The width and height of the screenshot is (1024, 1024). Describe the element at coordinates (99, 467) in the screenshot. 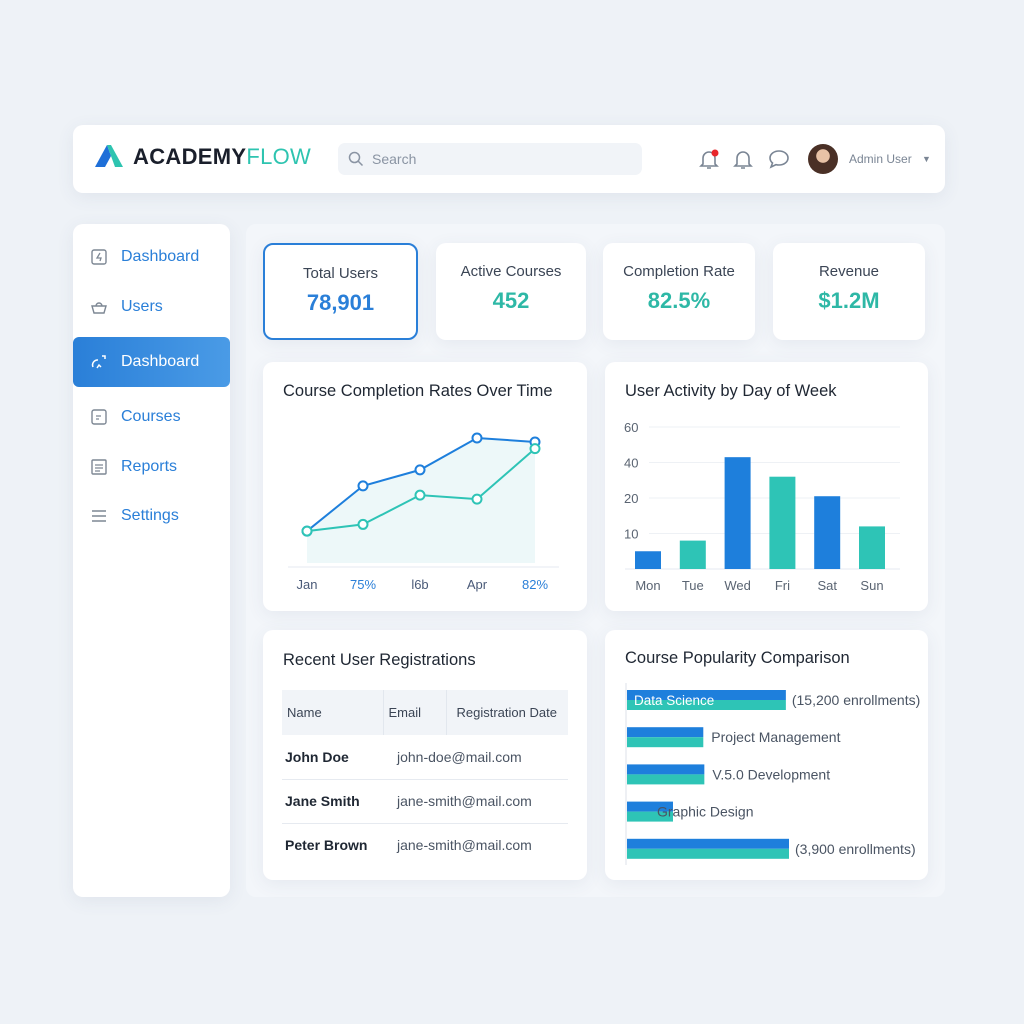

I see `report-icon` at that location.